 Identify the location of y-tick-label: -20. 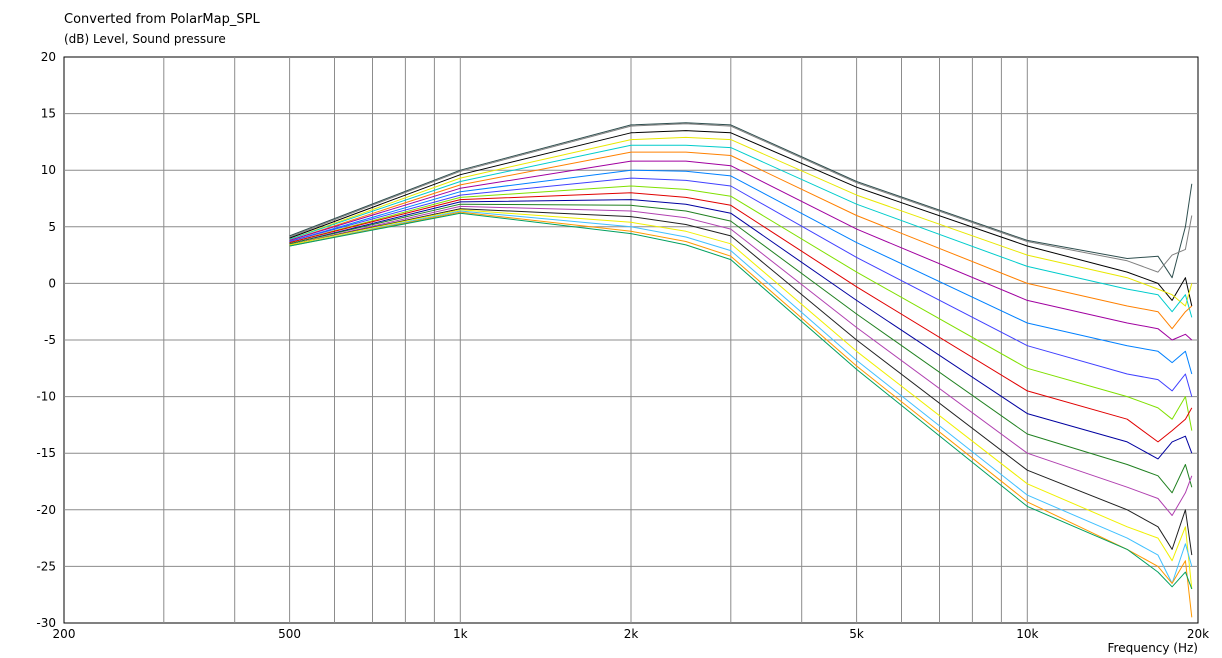
(46, 510).